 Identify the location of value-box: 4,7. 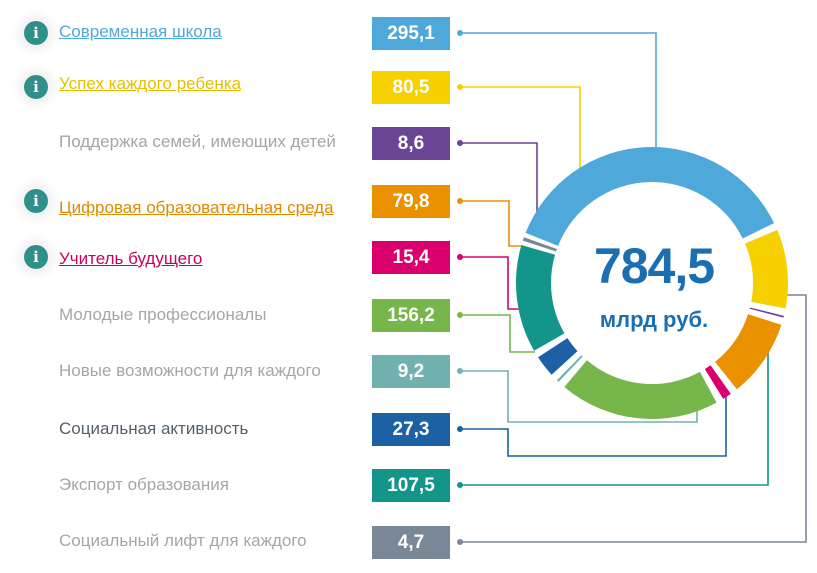
(411, 542).